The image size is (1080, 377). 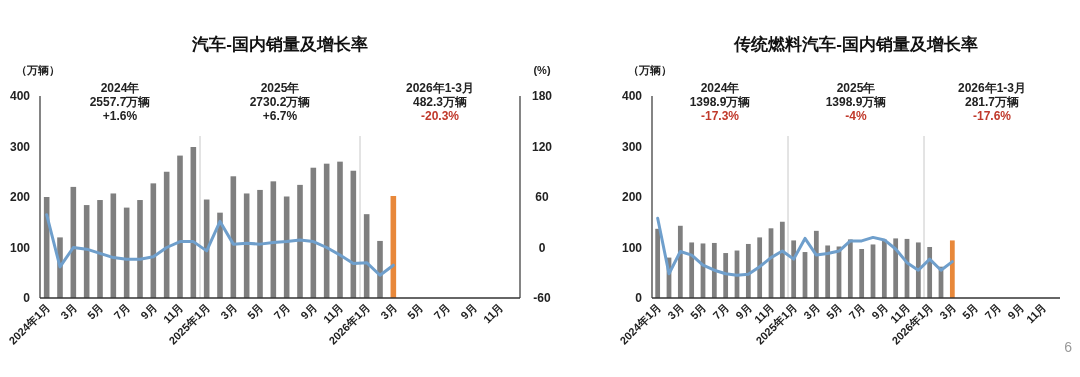 I want to click on y2-tick-label: -60, so click(x=542, y=298).